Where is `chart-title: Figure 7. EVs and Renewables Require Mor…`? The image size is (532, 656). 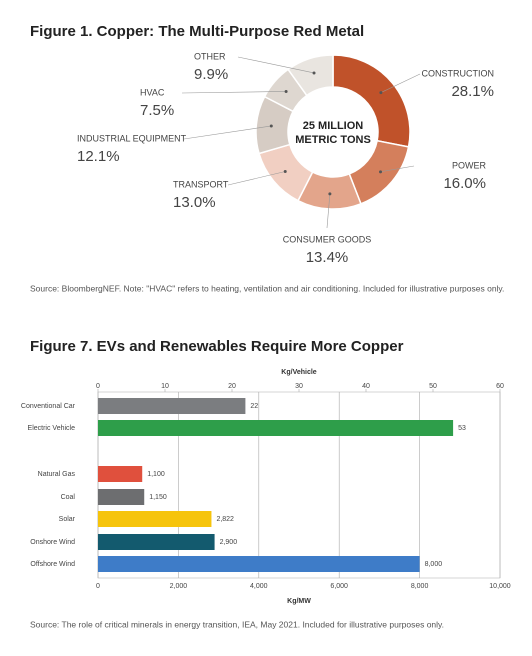
chart-title: Figure 7. EVs and Renewables Require Mor… is located at coordinates (217, 346).